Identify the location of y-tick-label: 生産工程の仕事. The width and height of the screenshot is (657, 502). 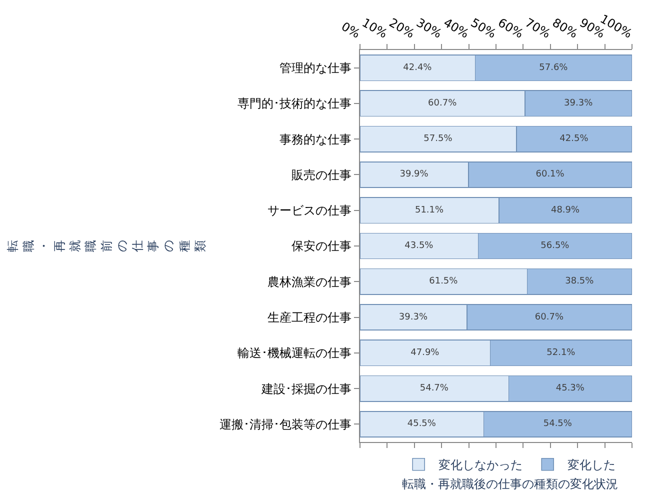
(310, 317).